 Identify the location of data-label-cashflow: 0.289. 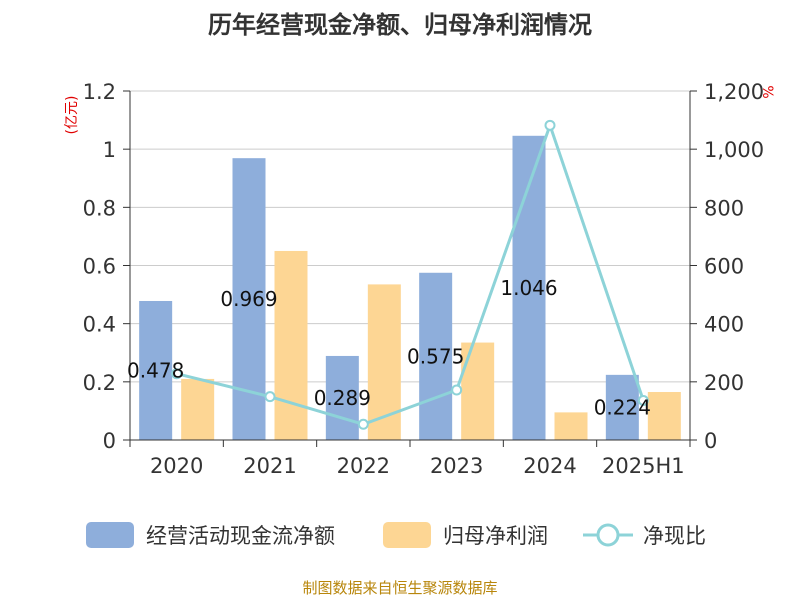
(342, 398).